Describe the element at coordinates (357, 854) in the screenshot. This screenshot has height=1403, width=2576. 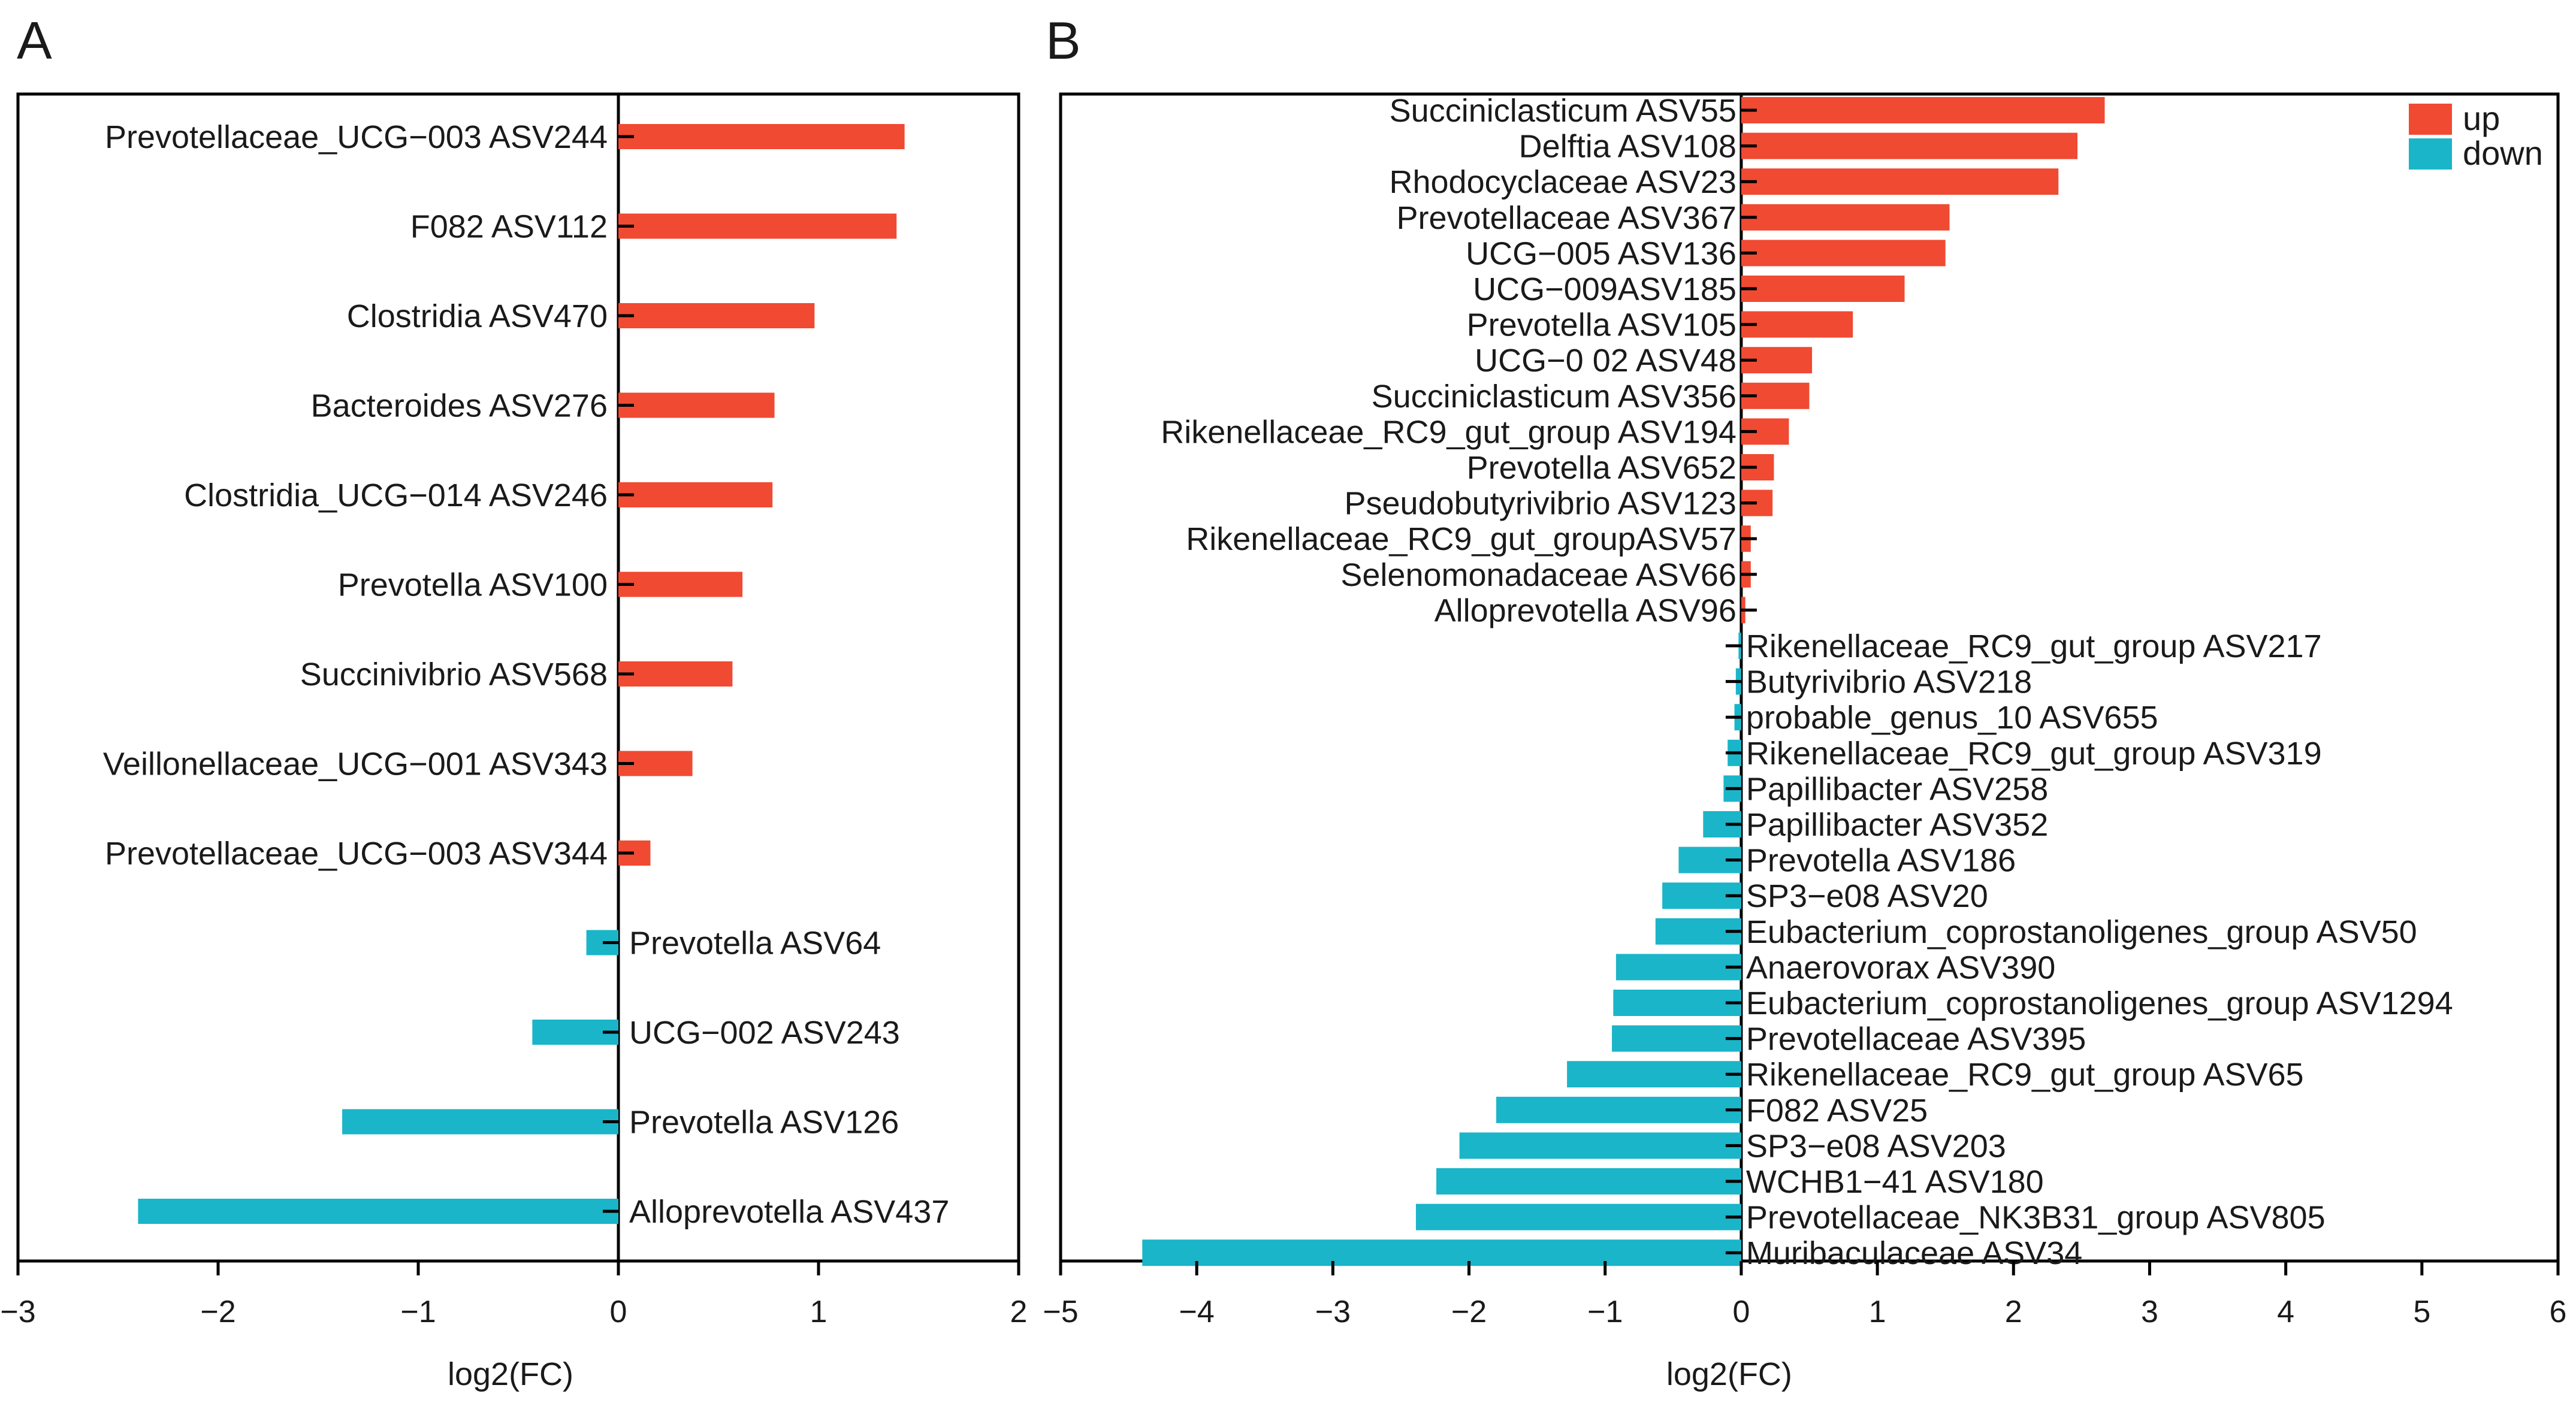
I see `category-label: Prevotellaceae_UCG−003 ASV344` at that location.